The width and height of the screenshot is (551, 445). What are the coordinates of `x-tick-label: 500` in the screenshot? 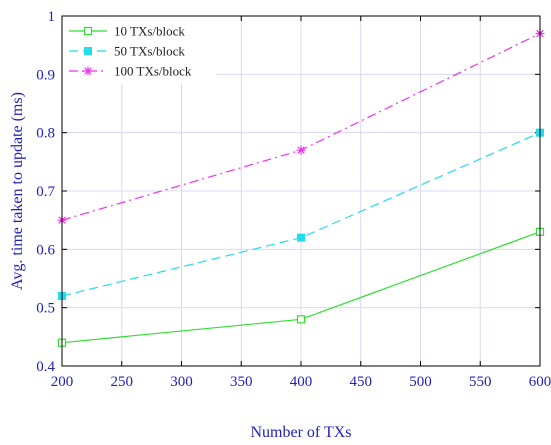 It's located at (420, 382).